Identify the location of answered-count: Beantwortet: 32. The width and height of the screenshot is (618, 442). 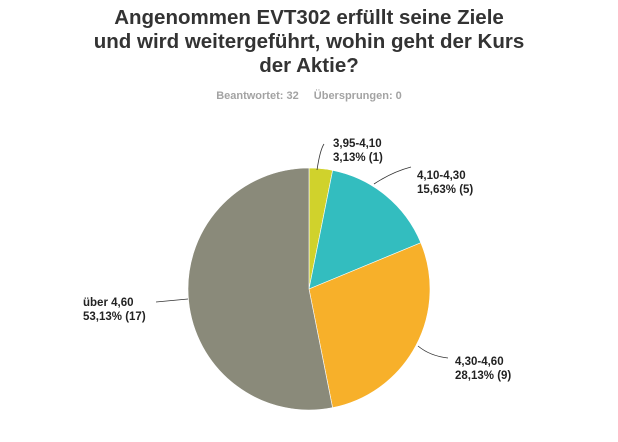
(257, 96).